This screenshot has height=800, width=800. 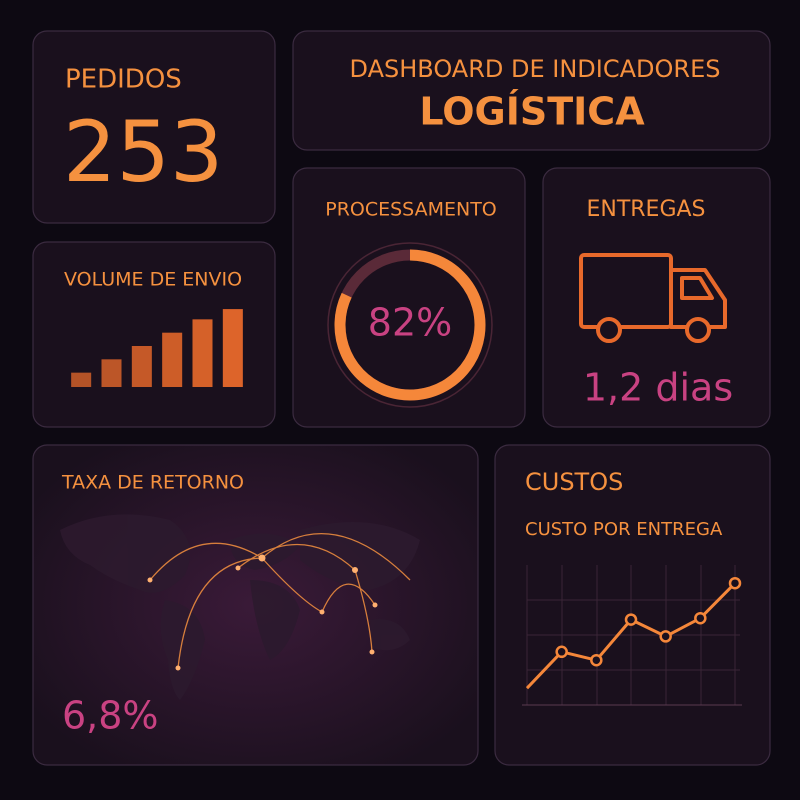 What do you see at coordinates (653, 298) in the screenshot?
I see `truck-icon` at bounding box center [653, 298].